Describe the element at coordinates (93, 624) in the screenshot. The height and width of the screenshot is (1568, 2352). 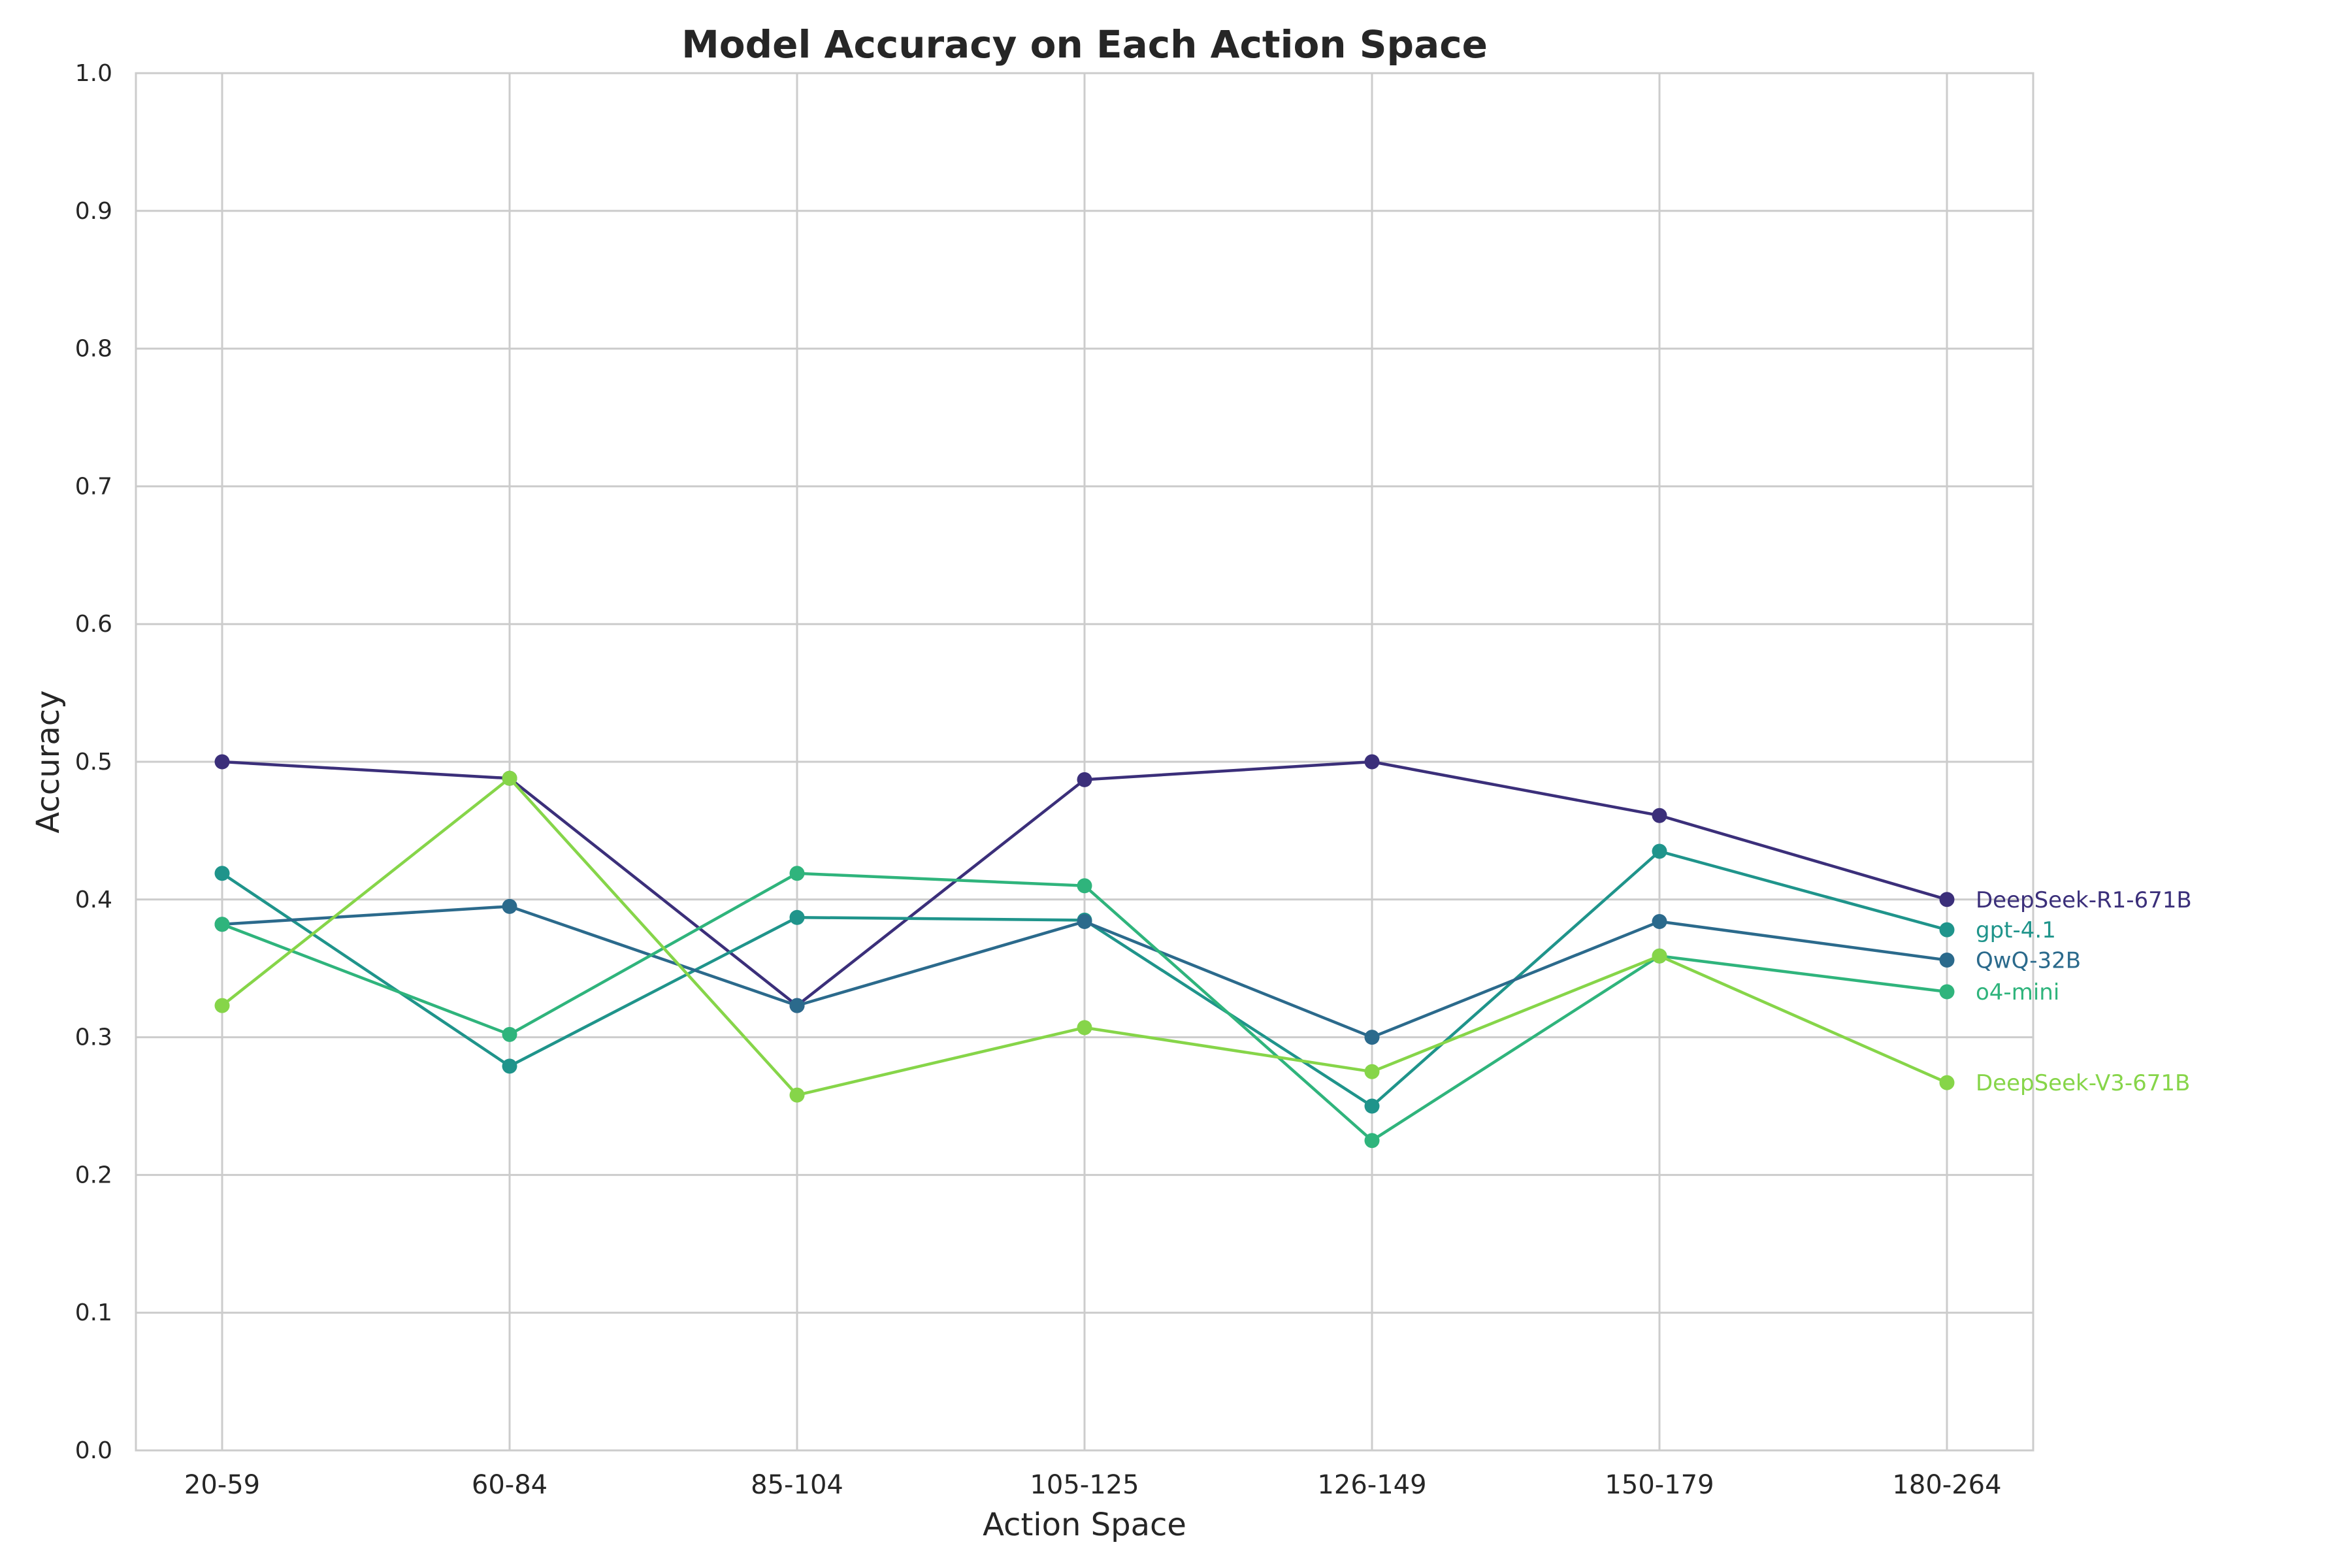
I see `y-tick-label: 0.6` at that location.